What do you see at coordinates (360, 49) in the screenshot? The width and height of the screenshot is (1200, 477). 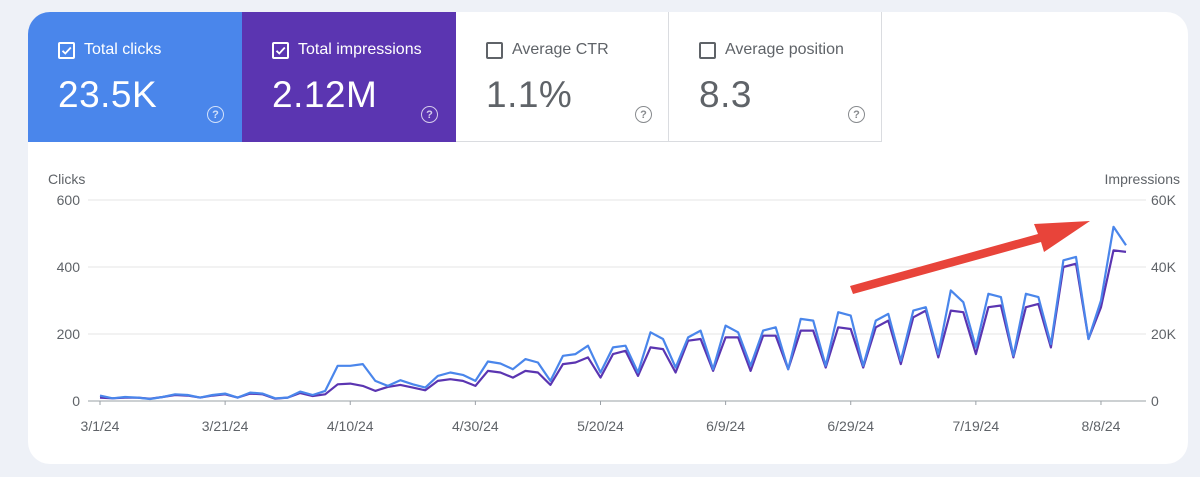 I see `total-impressions-label: Total impressions` at bounding box center [360, 49].